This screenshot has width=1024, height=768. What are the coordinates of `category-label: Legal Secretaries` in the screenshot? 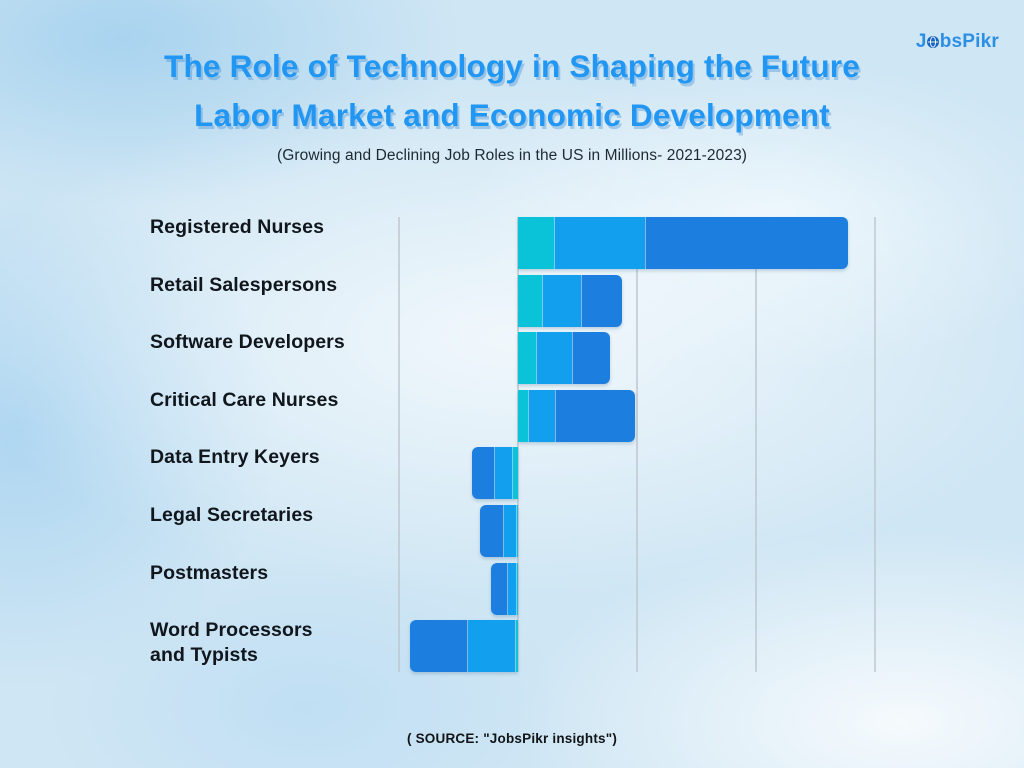 It's located at (232, 515).